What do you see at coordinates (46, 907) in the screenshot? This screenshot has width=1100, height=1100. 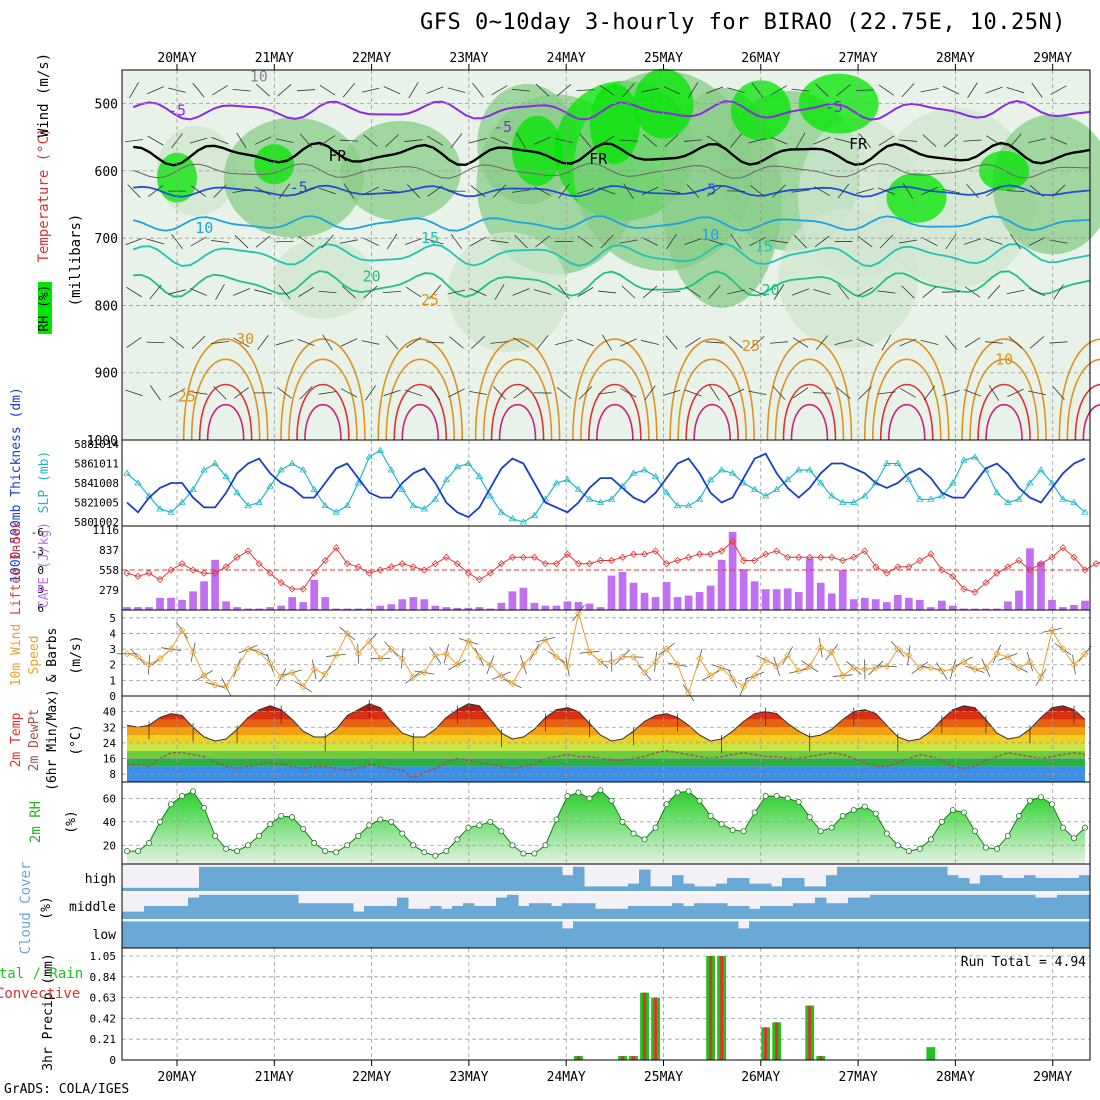 I see `y-axis-unit-cloud: (%)` at bounding box center [46, 907].